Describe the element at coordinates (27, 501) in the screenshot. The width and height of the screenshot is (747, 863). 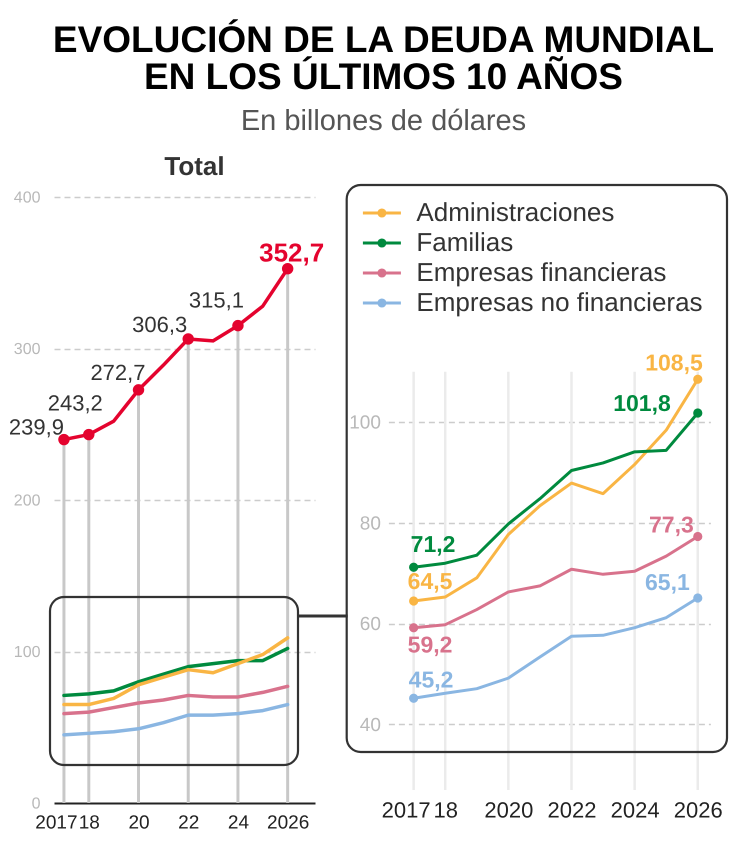
I see `y-tick-label: 200` at that location.